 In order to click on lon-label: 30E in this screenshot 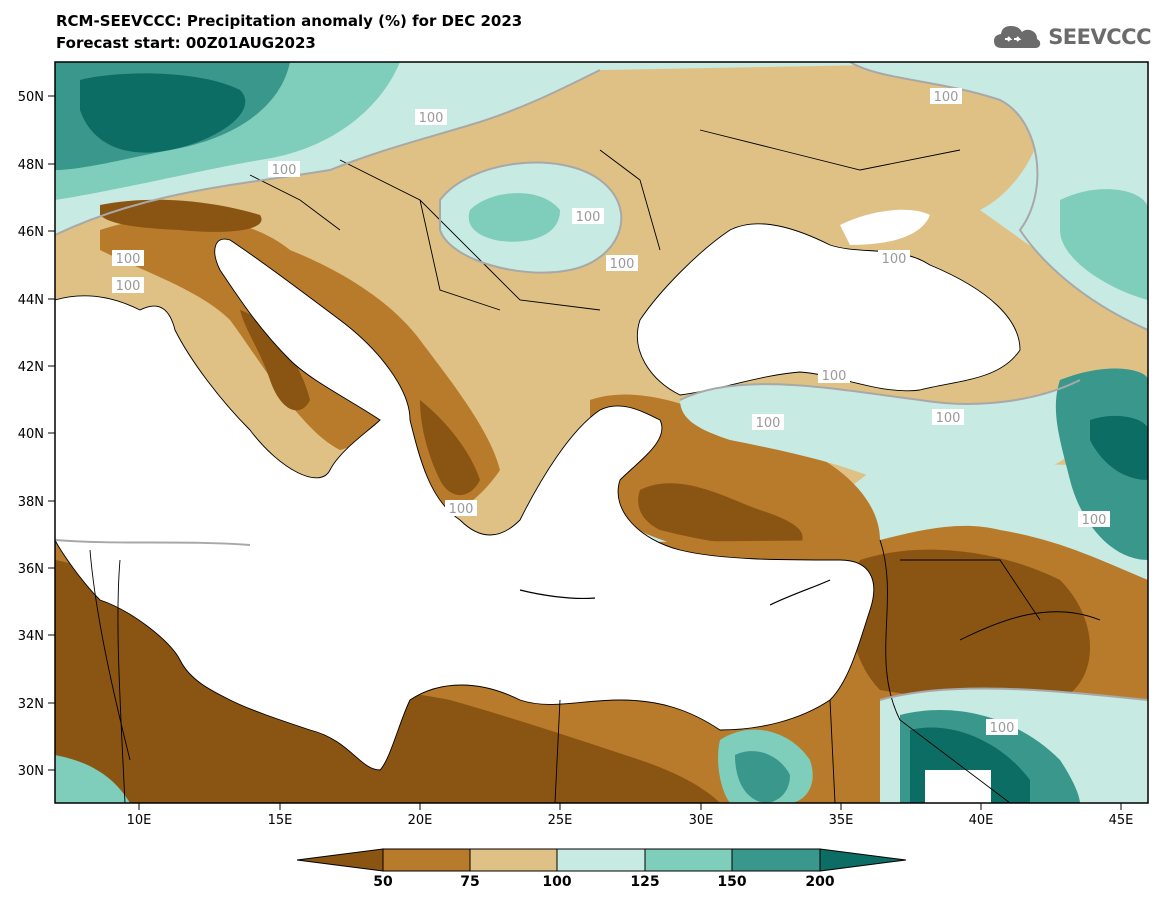, I will do `click(701, 820)`.